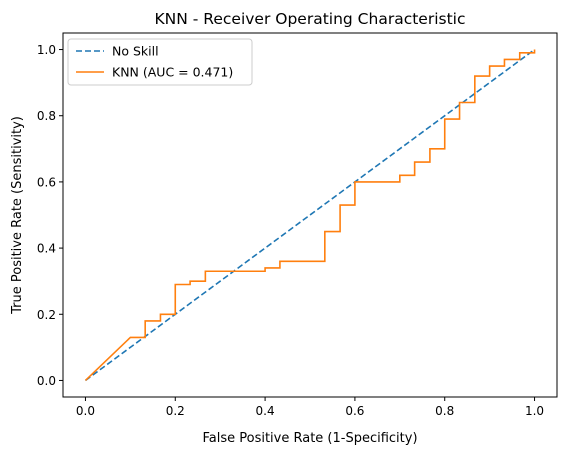 The width and height of the screenshot is (567, 460). What do you see at coordinates (444, 411) in the screenshot?
I see `x-tick-label: 0.8` at bounding box center [444, 411].